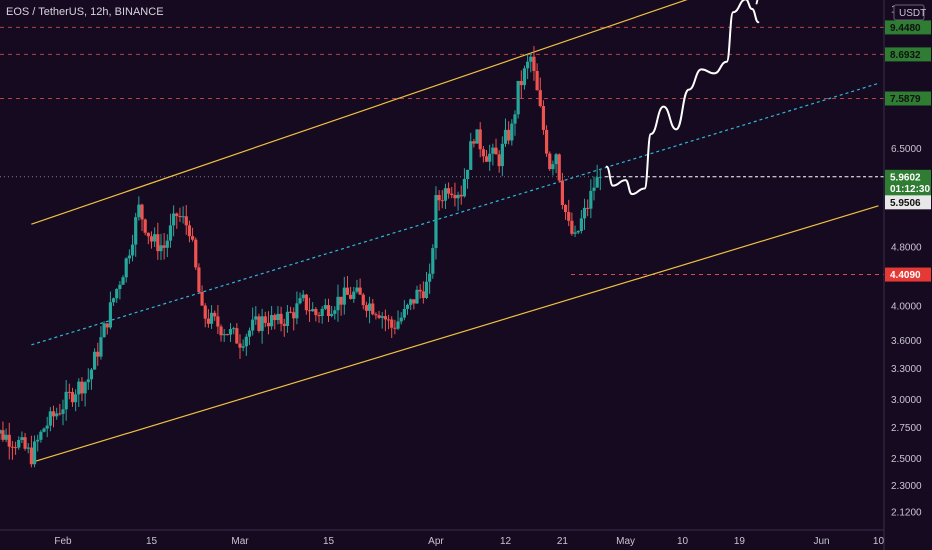 Image resolution: width=932 pixels, height=550 pixels. What do you see at coordinates (906, 369) in the screenshot?
I see `price-tick-label: 3.3000` at bounding box center [906, 369].